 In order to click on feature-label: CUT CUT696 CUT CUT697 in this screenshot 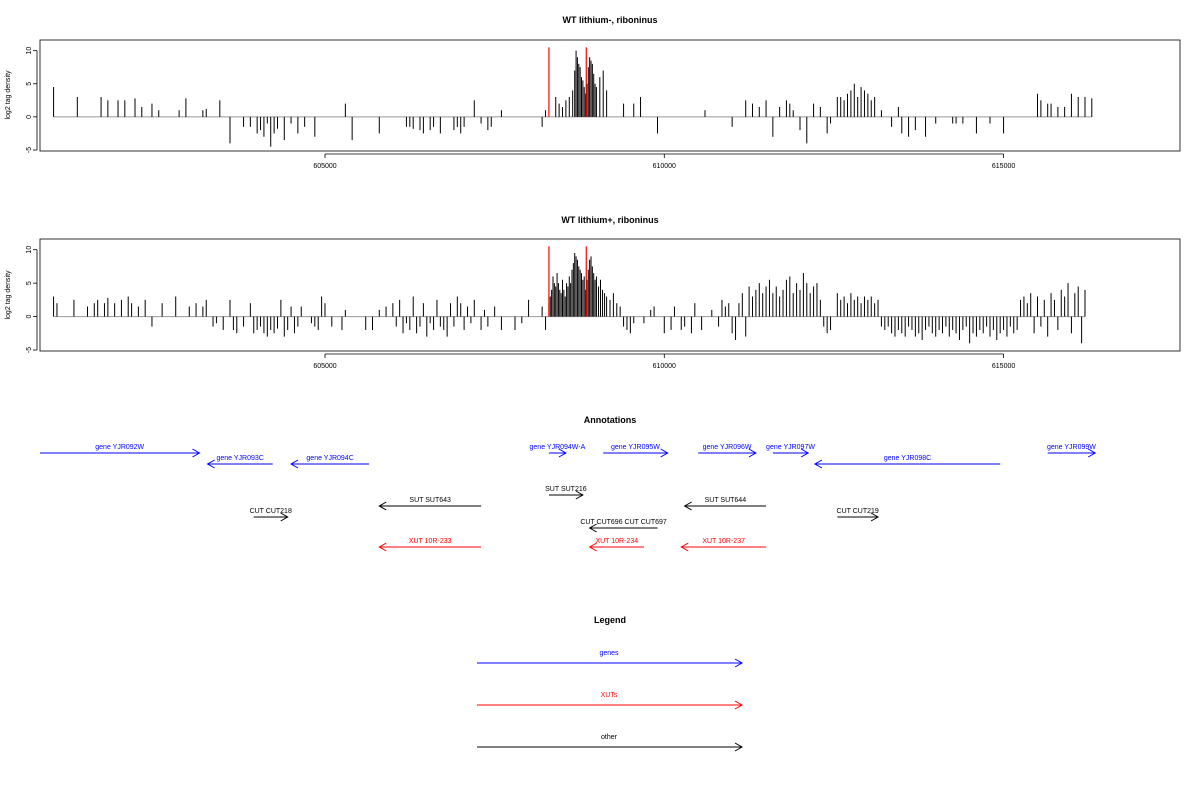, I will do `click(623, 522)`.